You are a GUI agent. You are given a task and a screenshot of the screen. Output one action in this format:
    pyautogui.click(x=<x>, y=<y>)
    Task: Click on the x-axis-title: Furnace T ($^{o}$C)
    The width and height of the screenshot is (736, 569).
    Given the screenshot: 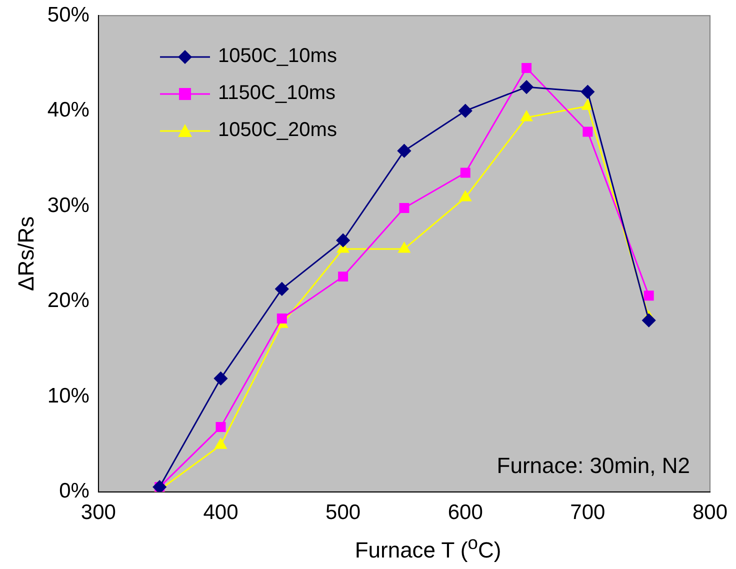 What is the action you would take?
    pyautogui.click(x=428, y=548)
    